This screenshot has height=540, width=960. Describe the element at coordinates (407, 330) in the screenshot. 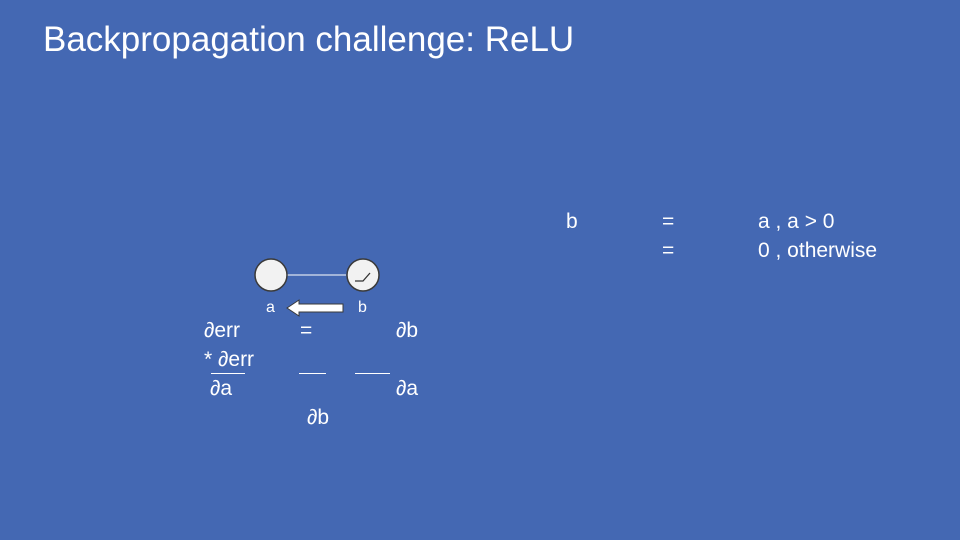

I see `equation-rhs-numerator: ∂b` at that location.